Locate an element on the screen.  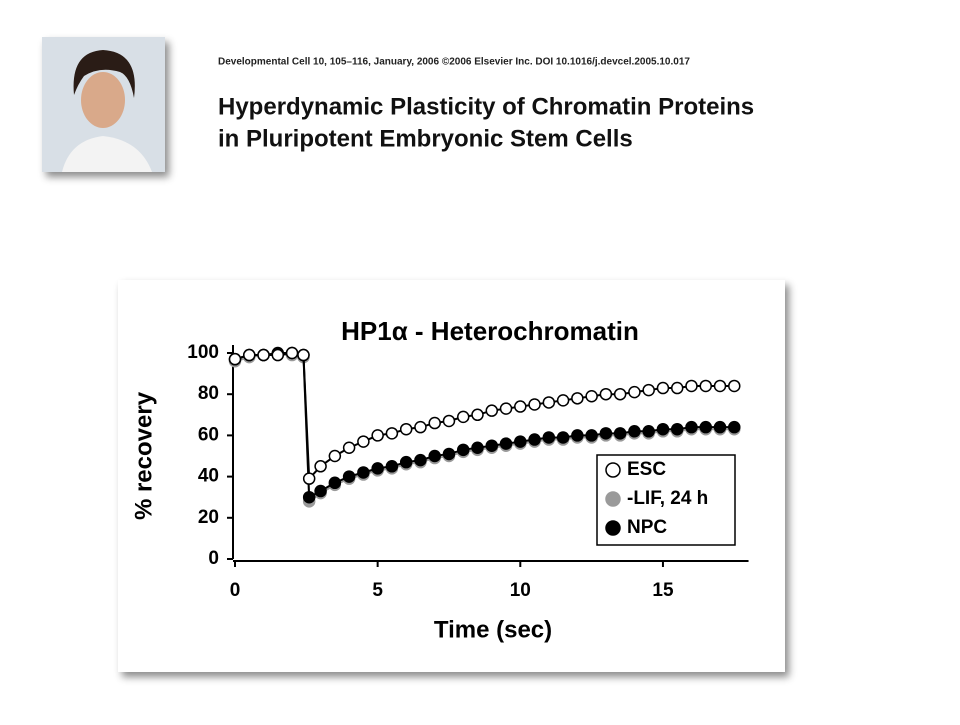
legend-label: -LIF, 24 h is located at coordinates (667, 498).